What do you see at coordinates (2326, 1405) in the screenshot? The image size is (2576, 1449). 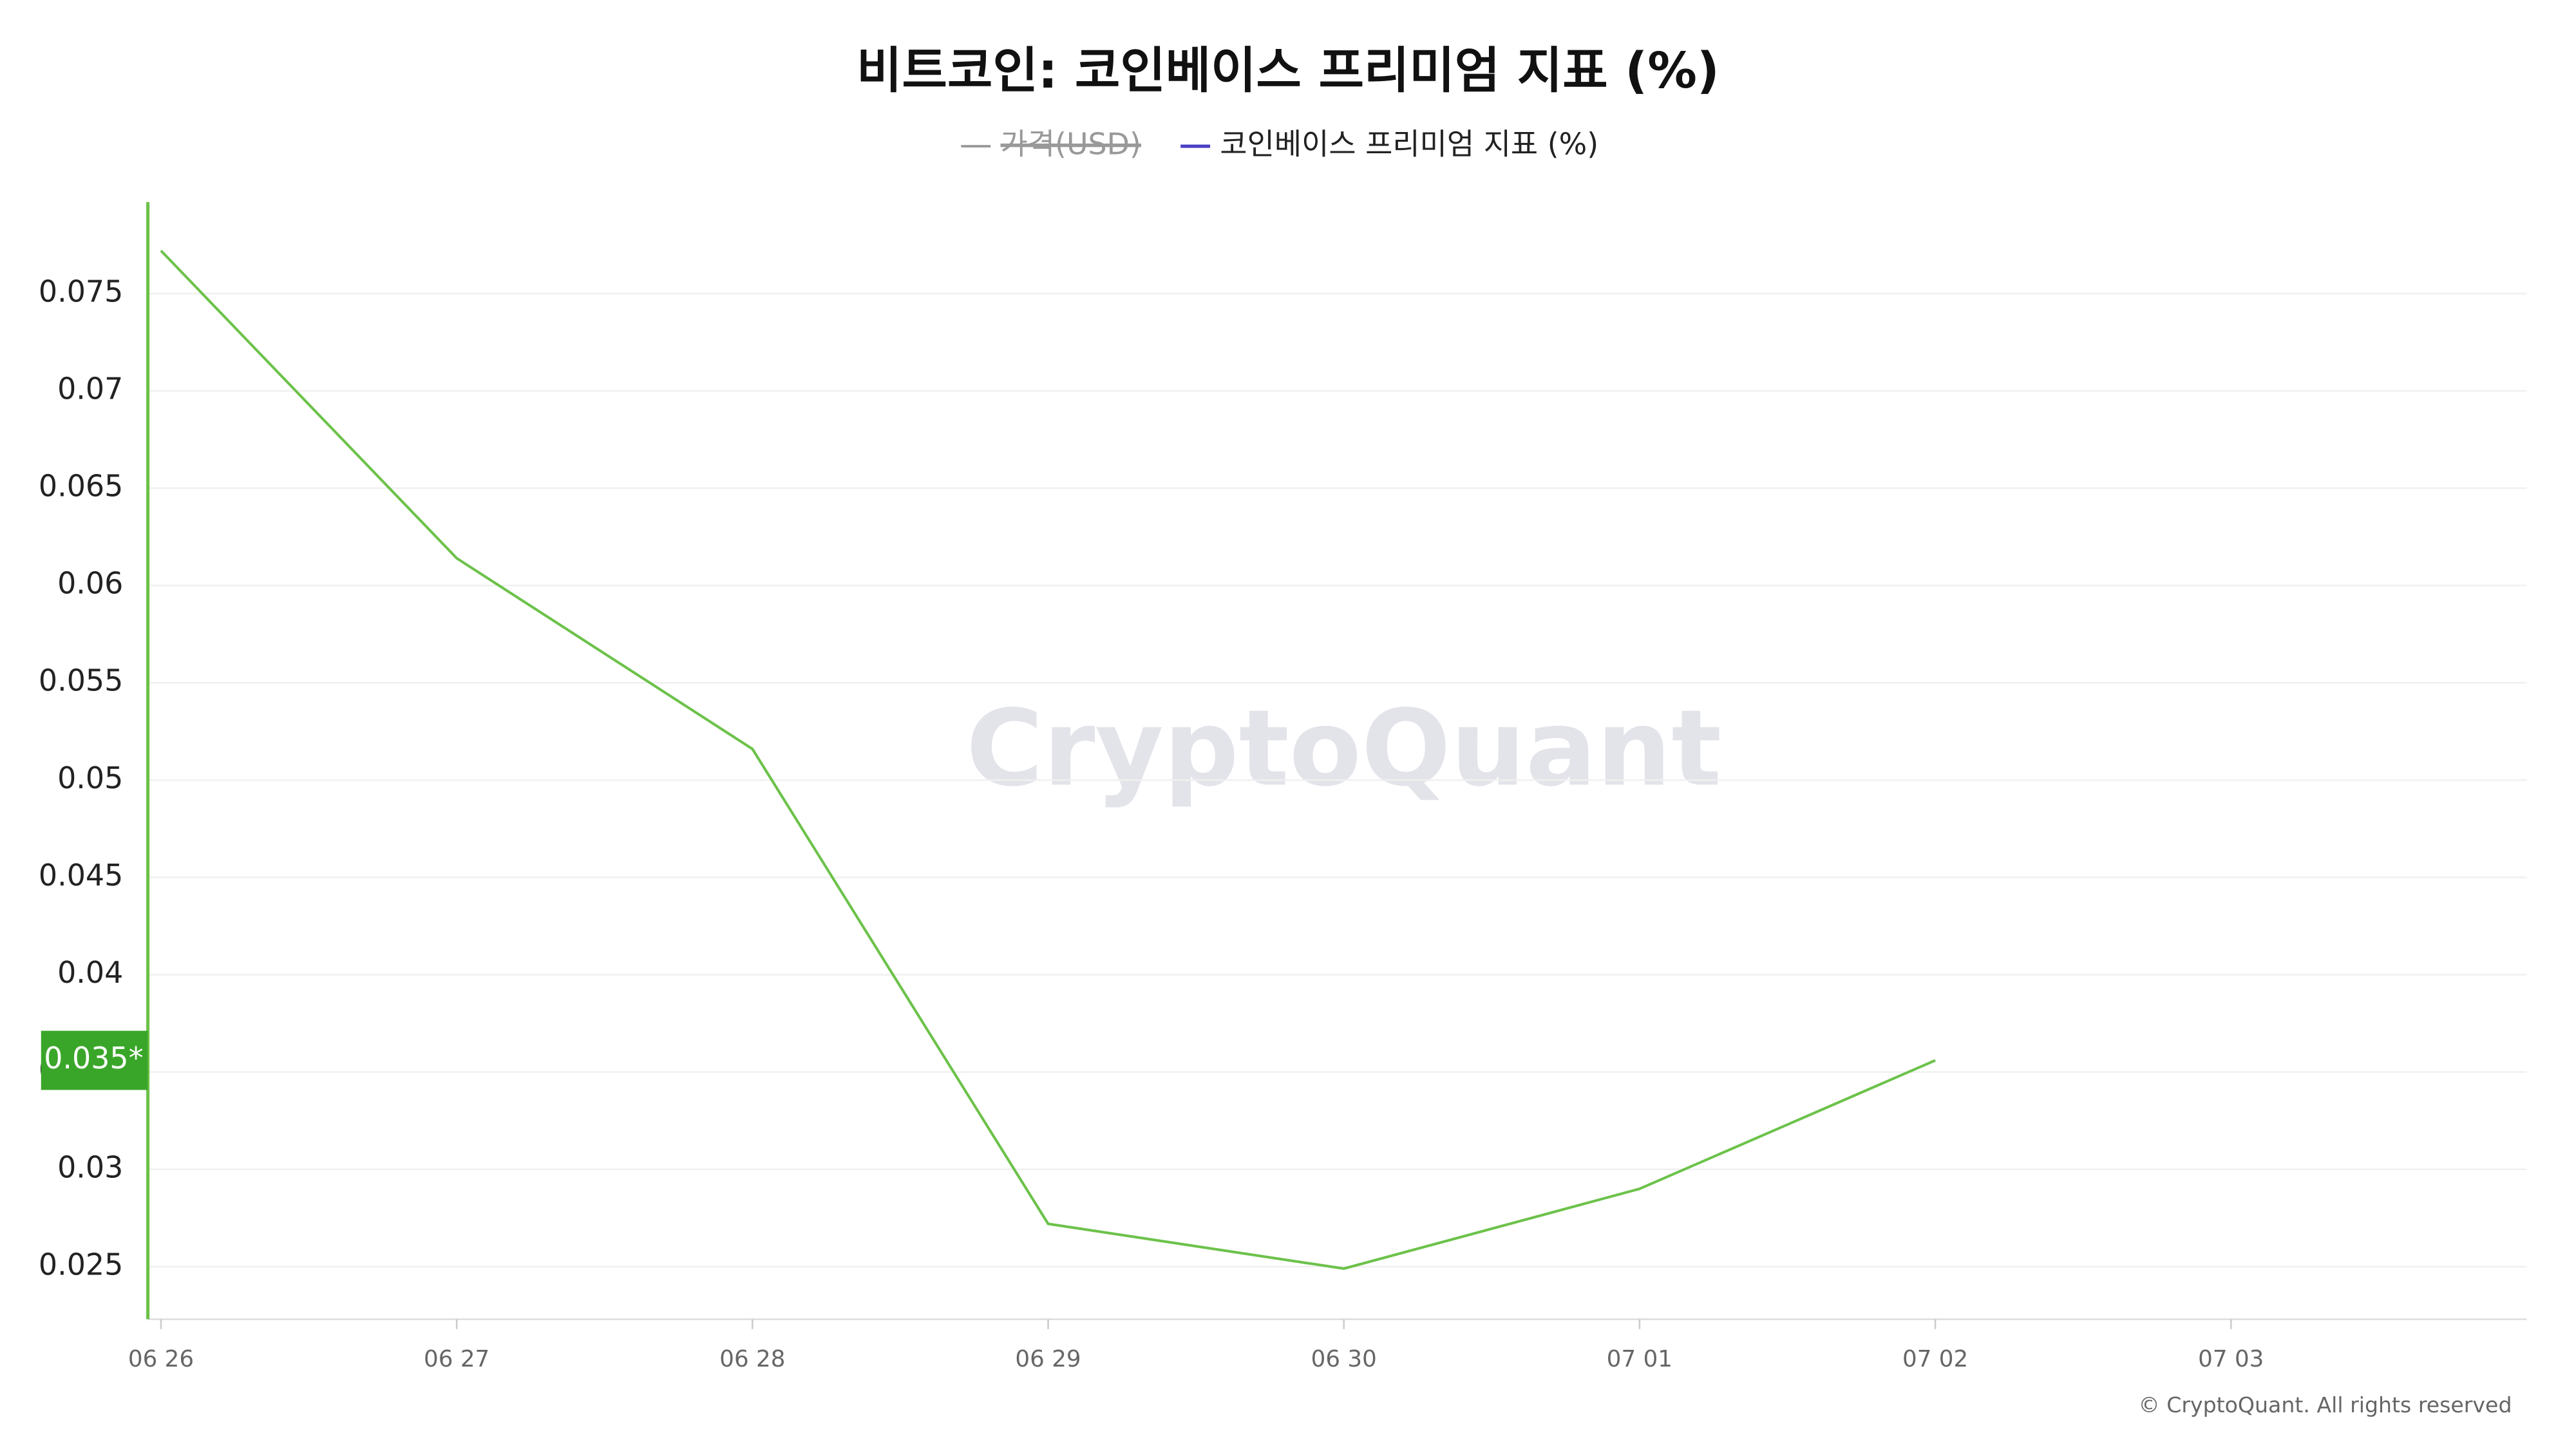 I see `footer: © CryptoQuant. All rights reserved` at bounding box center [2326, 1405].